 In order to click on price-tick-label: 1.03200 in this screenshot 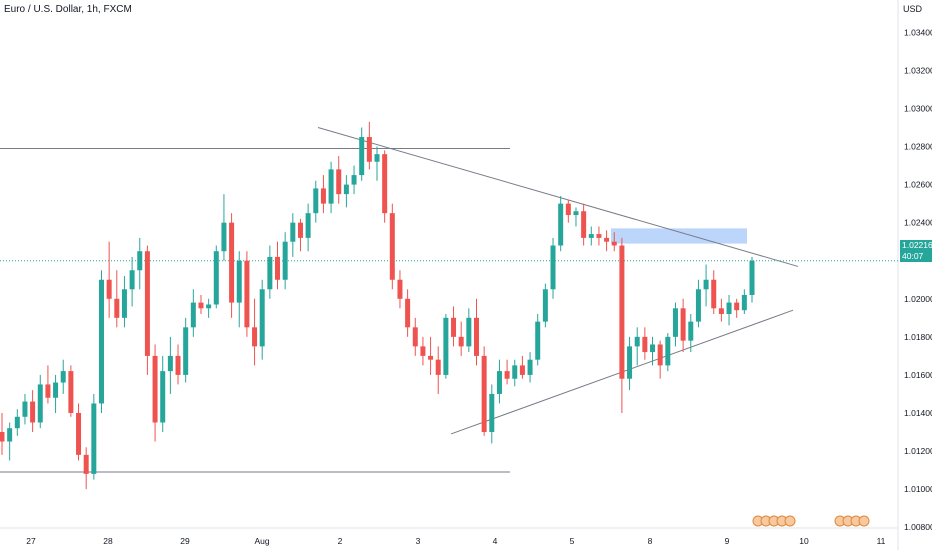, I will do `click(918, 70)`.